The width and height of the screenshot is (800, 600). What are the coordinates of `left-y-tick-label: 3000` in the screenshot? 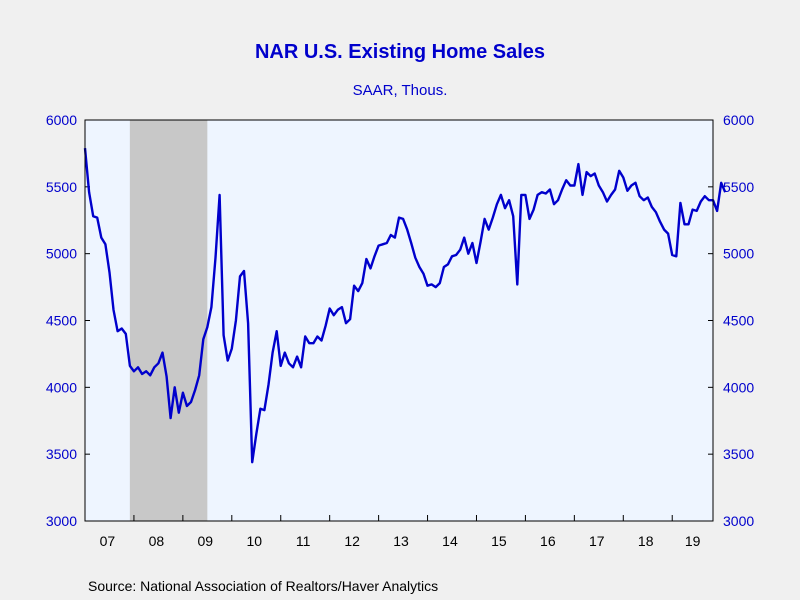 It's located at (61, 521).